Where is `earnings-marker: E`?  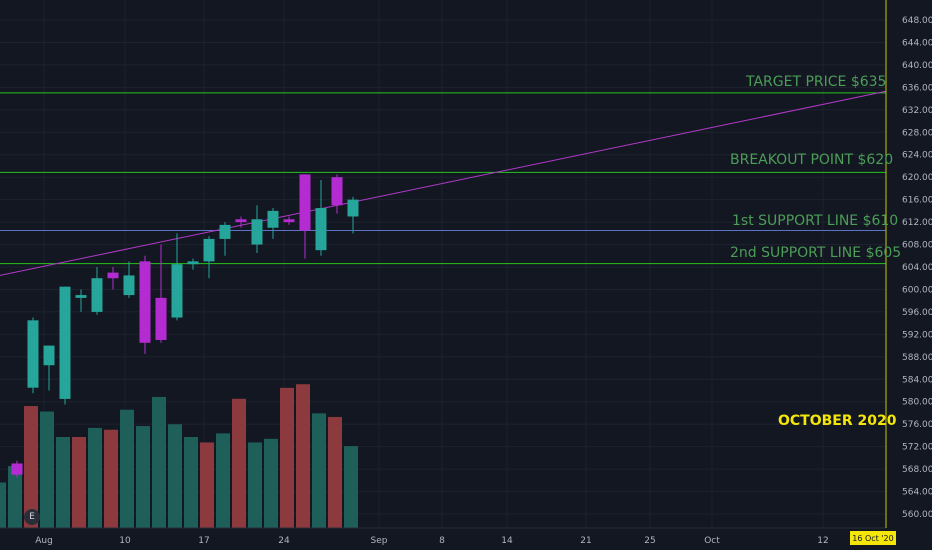
earnings-marker: E is located at coordinates (32, 517).